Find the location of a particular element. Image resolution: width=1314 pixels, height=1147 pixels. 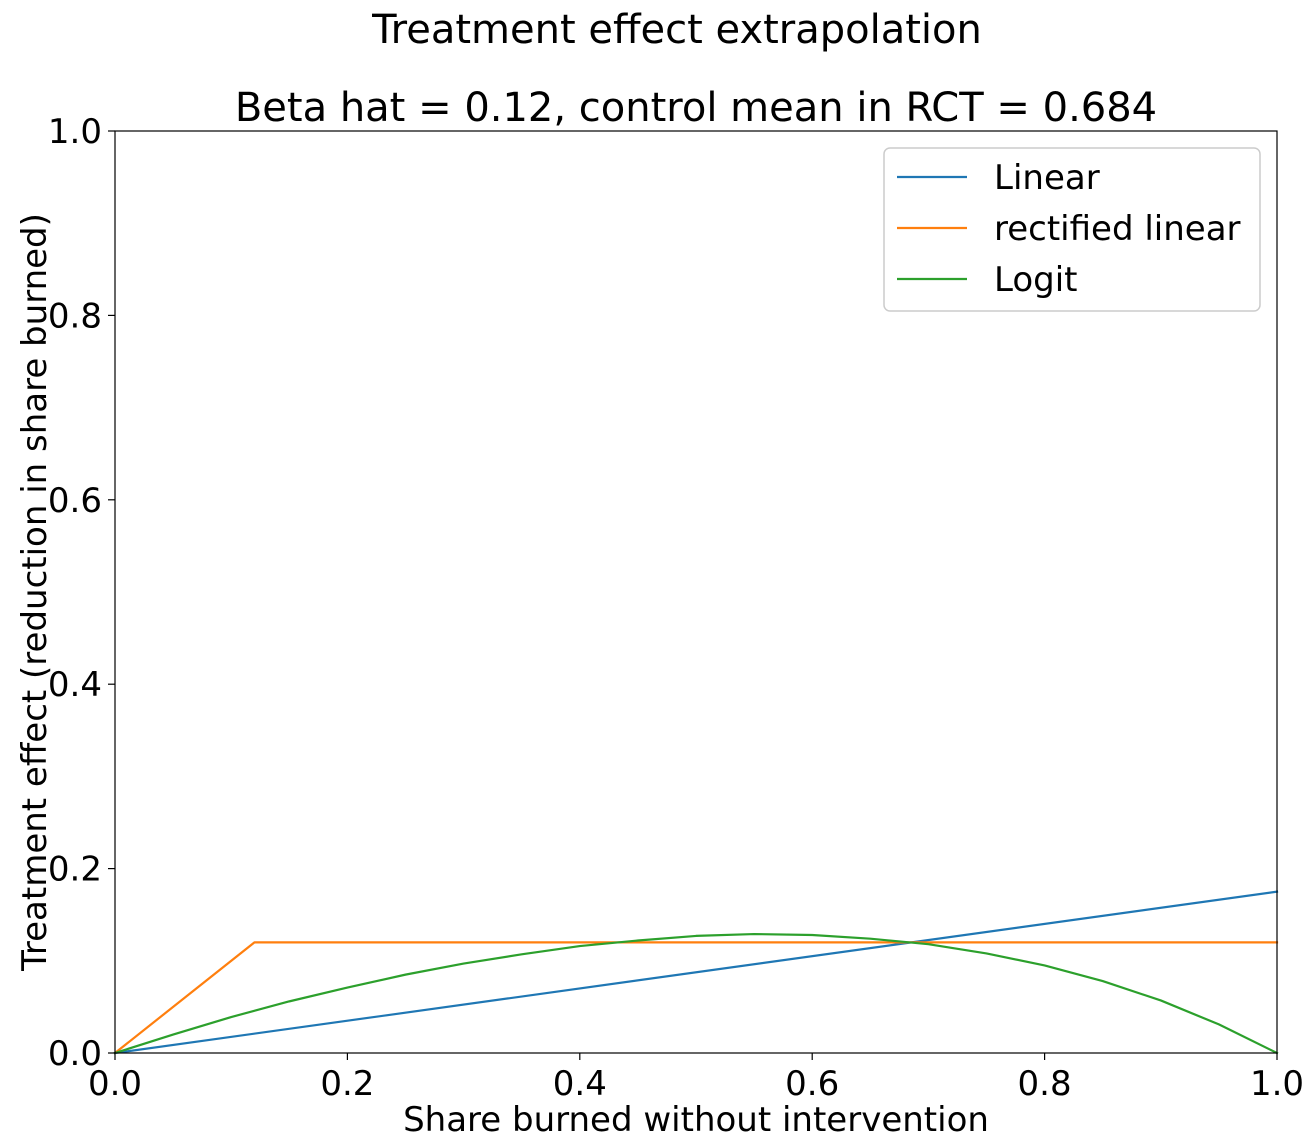

x-tick-label: 0.8 is located at coordinates (1045, 1084).